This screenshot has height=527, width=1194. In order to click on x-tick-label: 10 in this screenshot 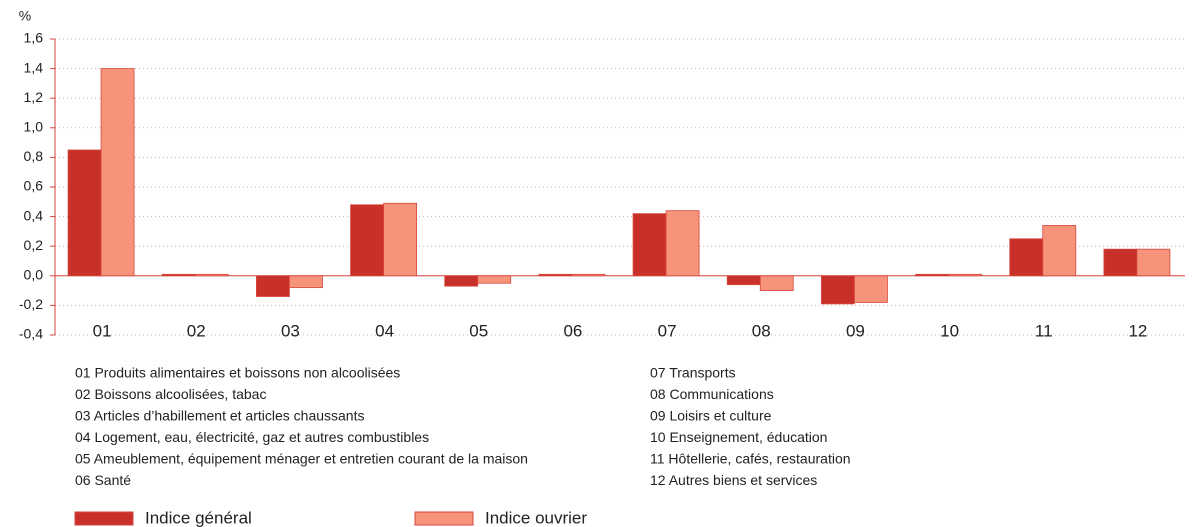, I will do `click(949, 330)`.